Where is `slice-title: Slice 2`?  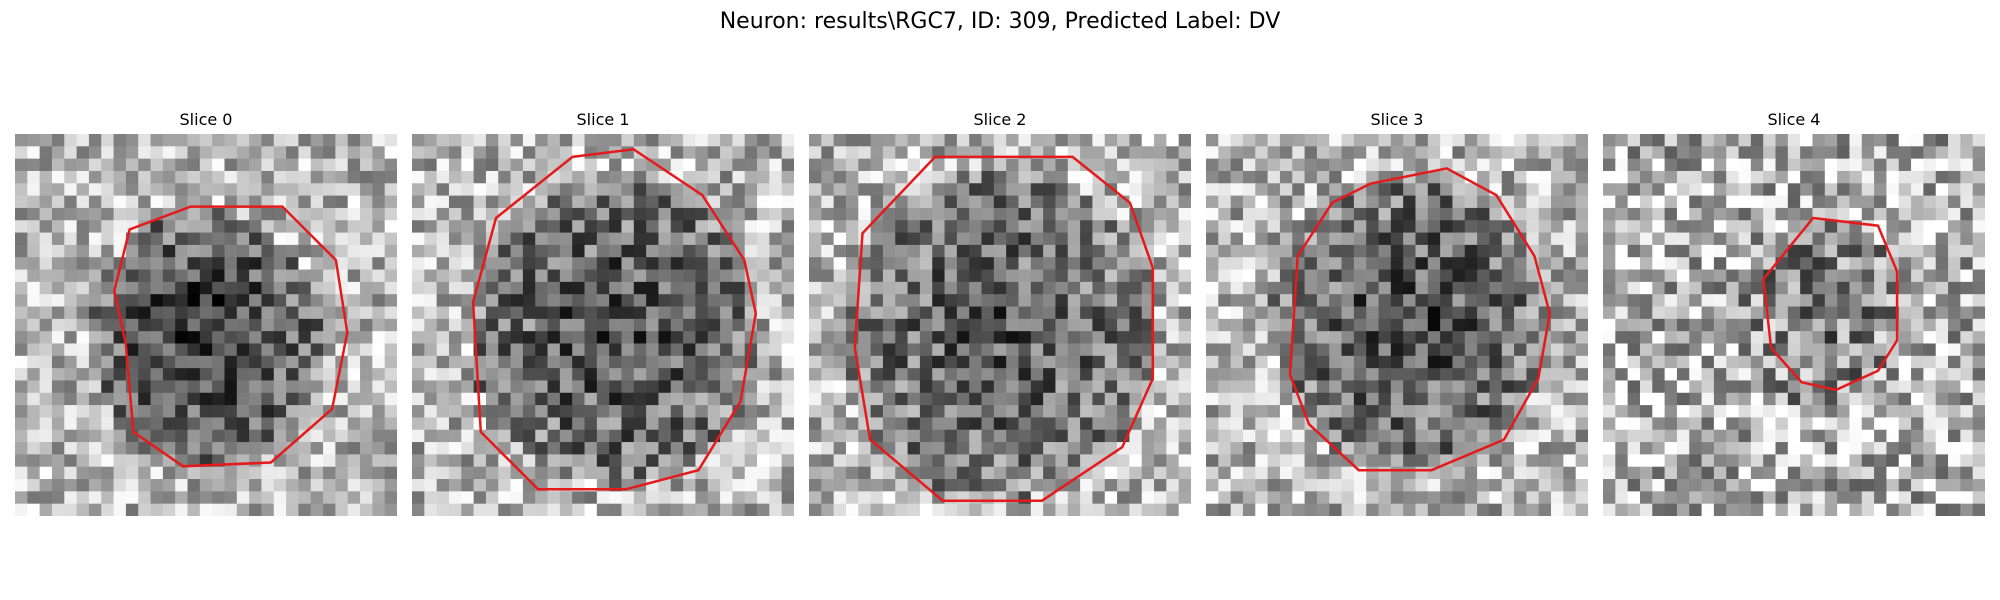
slice-title: Slice 2 is located at coordinates (1000, 119).